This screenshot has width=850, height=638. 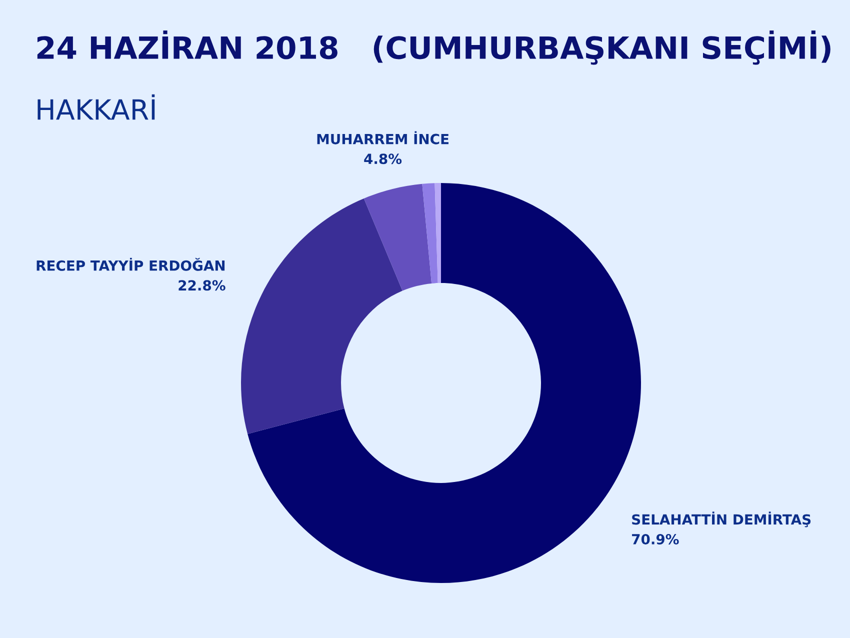 I want to click on data-label: 4.8%, so click(x=383, y=159).